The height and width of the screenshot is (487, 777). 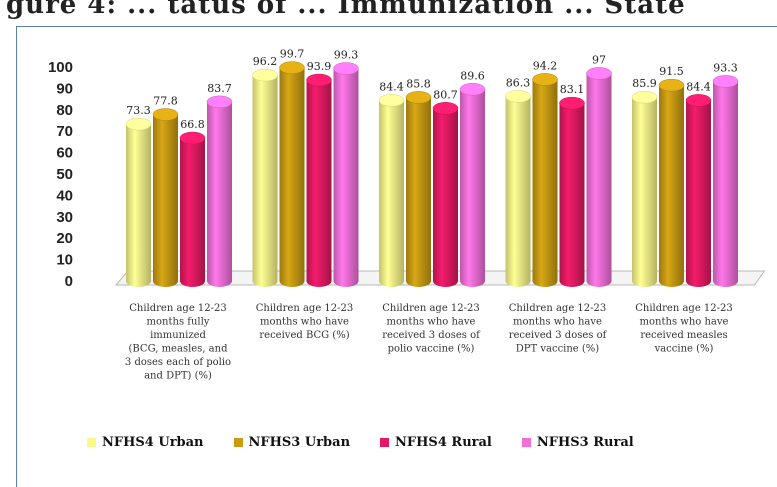 What do you see at coordinates (165, 101) in the screenshot?
I see `value-label: 77.8` at bounding box center [165, 101].